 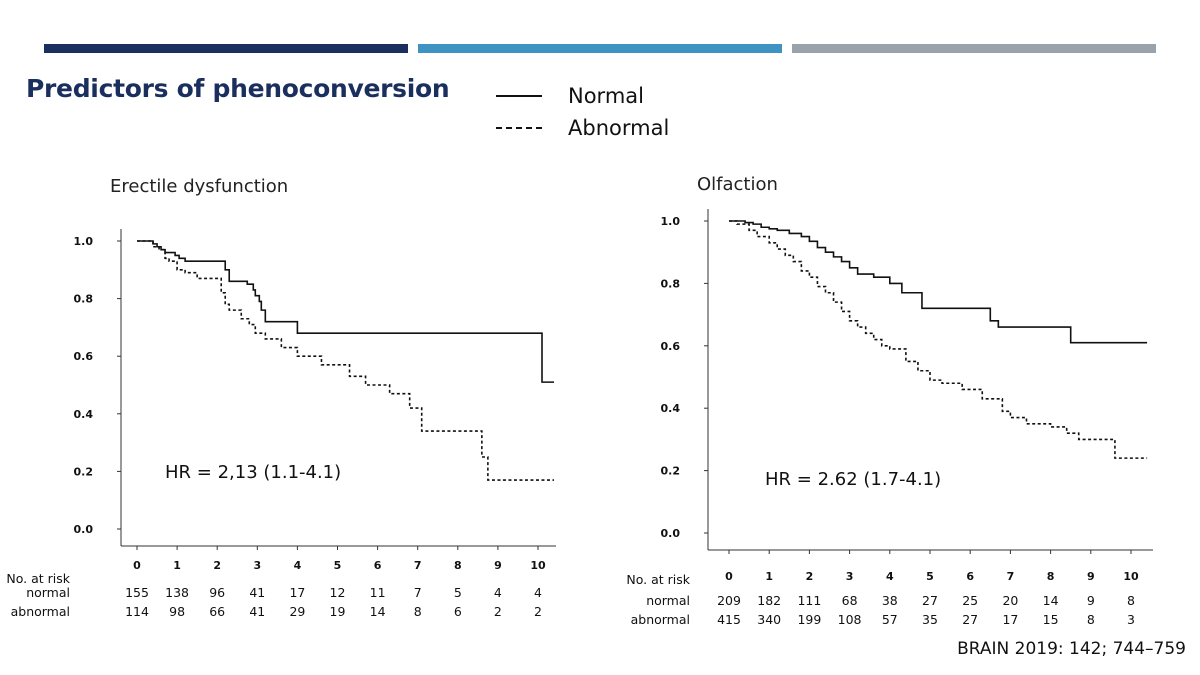 I want to click on x-tick-label-olfaction: 0, so click(x=729, y=576).